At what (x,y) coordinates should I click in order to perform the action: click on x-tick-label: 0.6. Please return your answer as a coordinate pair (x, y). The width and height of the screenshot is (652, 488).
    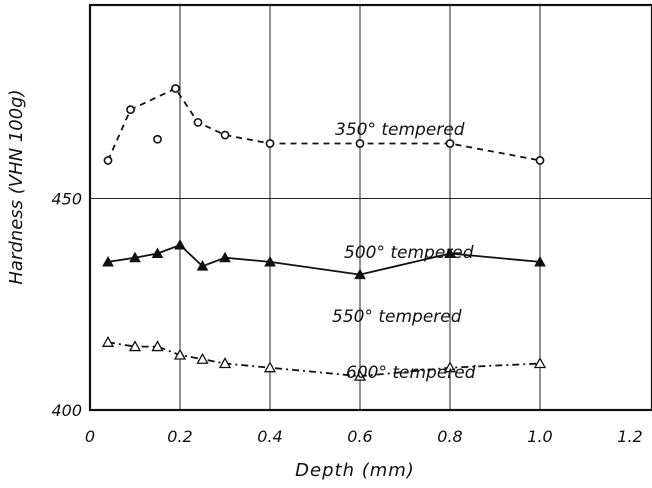
    Looking at the image, I should click on (359, 436).